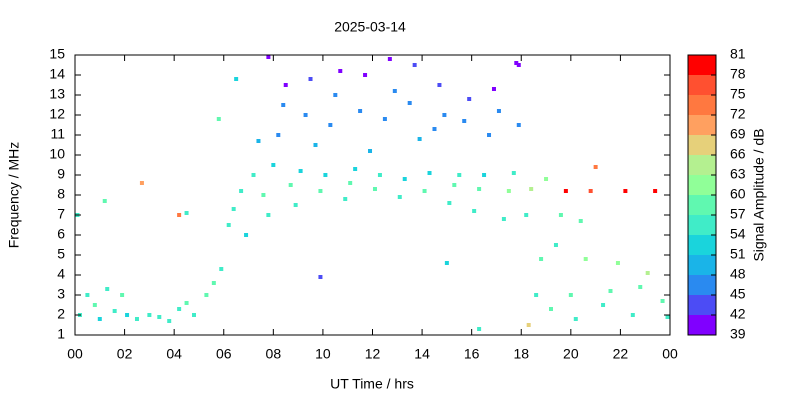 This screenshot has width=800, height=400. Describe the element at coordinates (738, 114) in the screenshot. I see `colorbar-tick-label: 72` at that location.